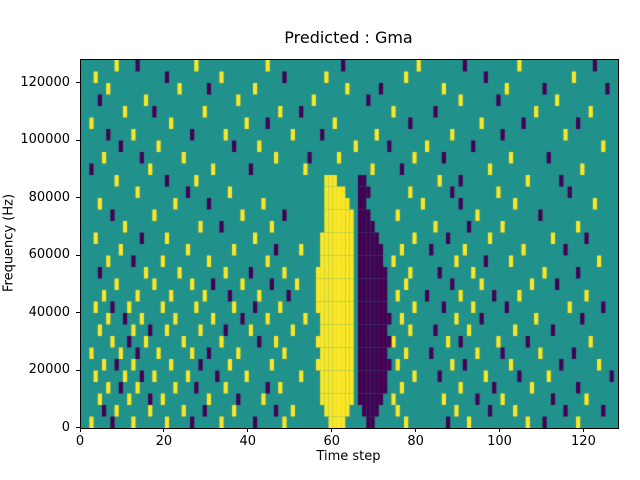 Image resolution: width=640 pixels, height=480 pixels. What do you see at coordinates (49, 369) in the screenshot?
I see `y-tick-label: 20000` at bounding box center [49, 369].